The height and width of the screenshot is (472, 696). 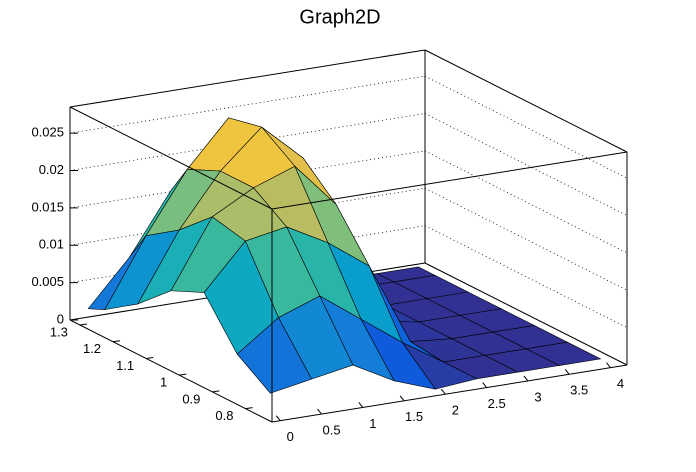 What do you see at coordinates (47, 206) in the screenshot?
I see `z-tick-label: 0.015` at bounding box center [47, 206].